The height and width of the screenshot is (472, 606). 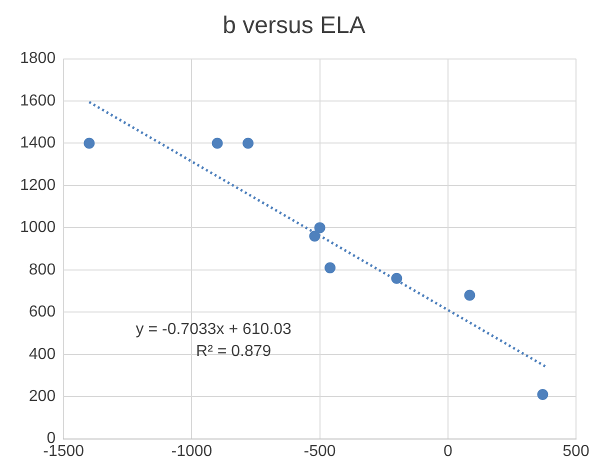 What do you see at coordinates (214, 329) in the screenshot?
I see `annotation: y = -0.7033x + 610.03` at bounding box center [214, 329].